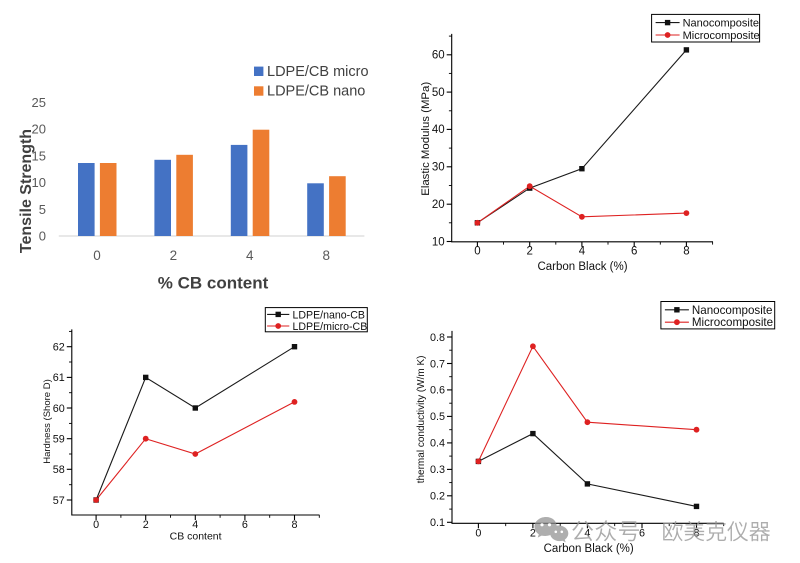 This screenshot has height=563, width=800. Describe the element at coordinates (59, 348) in the screenshot. I see `svg-text: 62` at that location.